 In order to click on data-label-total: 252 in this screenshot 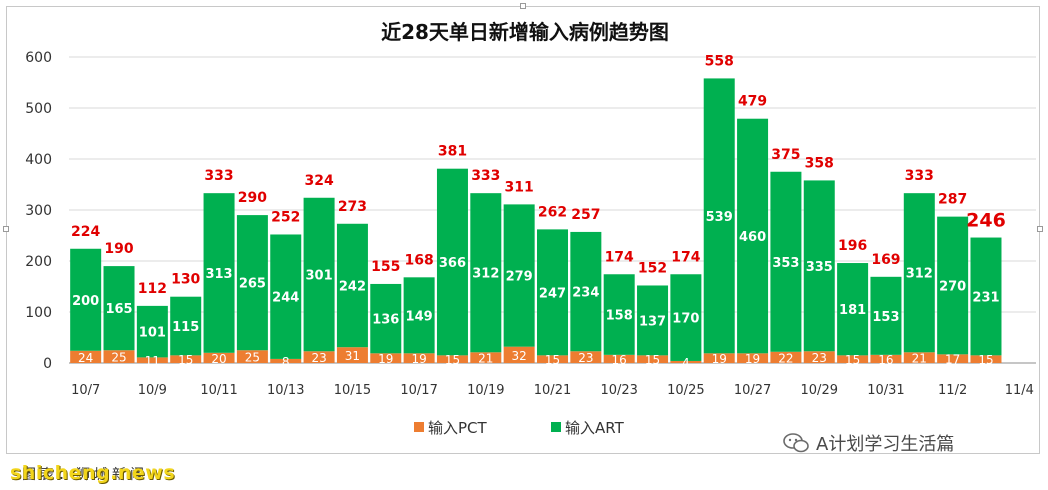, I will do `click(285, 217)`.